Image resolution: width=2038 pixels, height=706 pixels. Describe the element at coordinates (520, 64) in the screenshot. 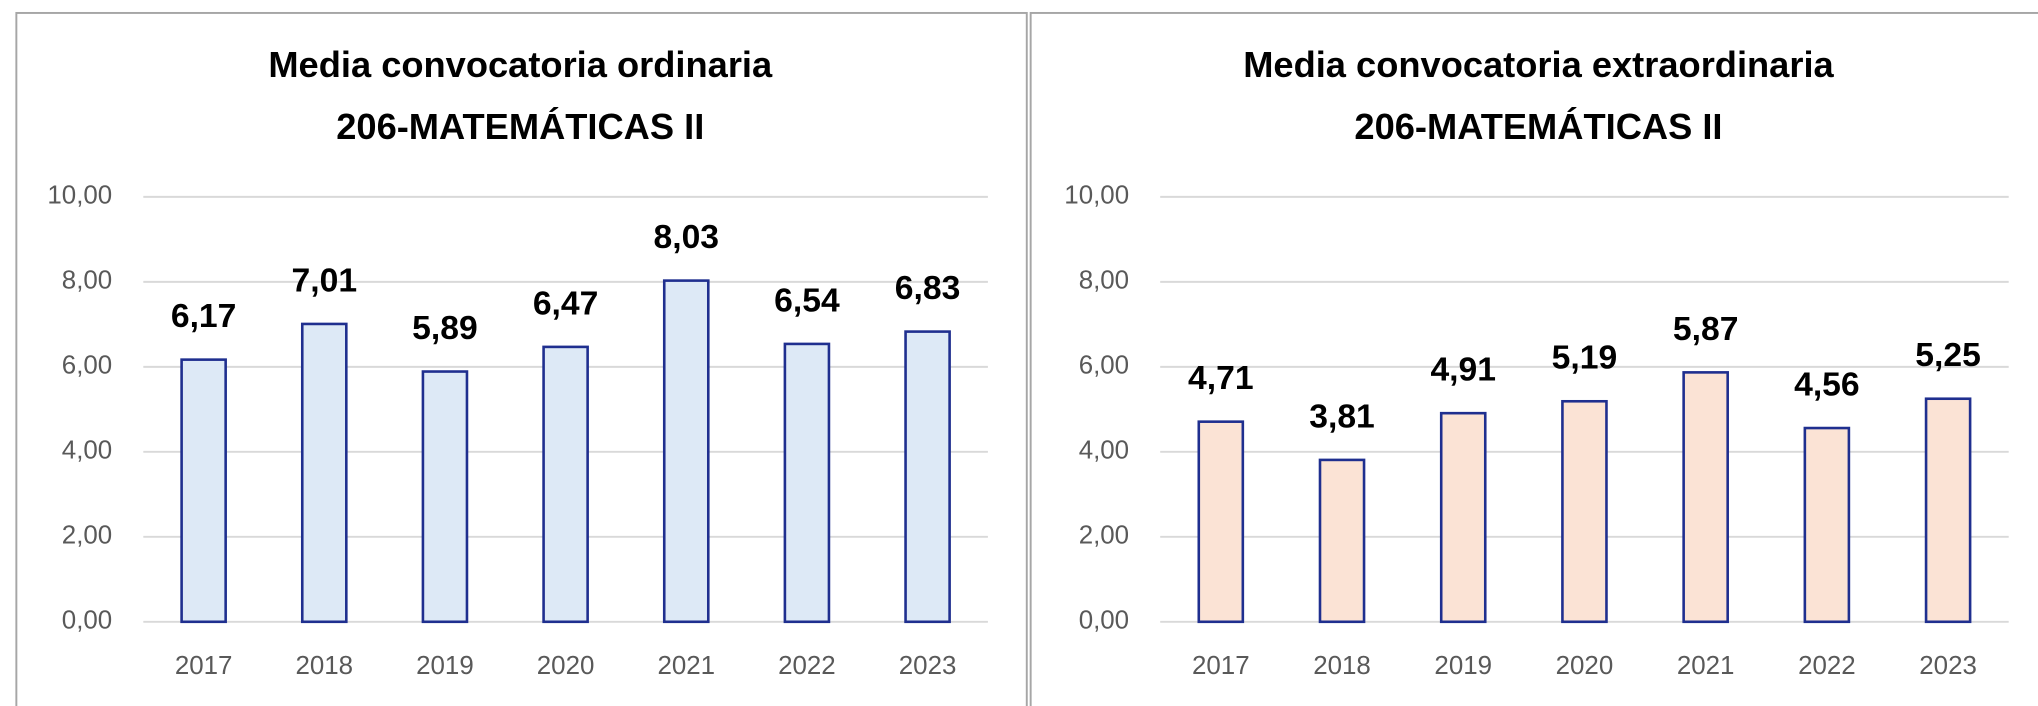

I see `chart-title: Media convocatoria ordinaria` at that location.